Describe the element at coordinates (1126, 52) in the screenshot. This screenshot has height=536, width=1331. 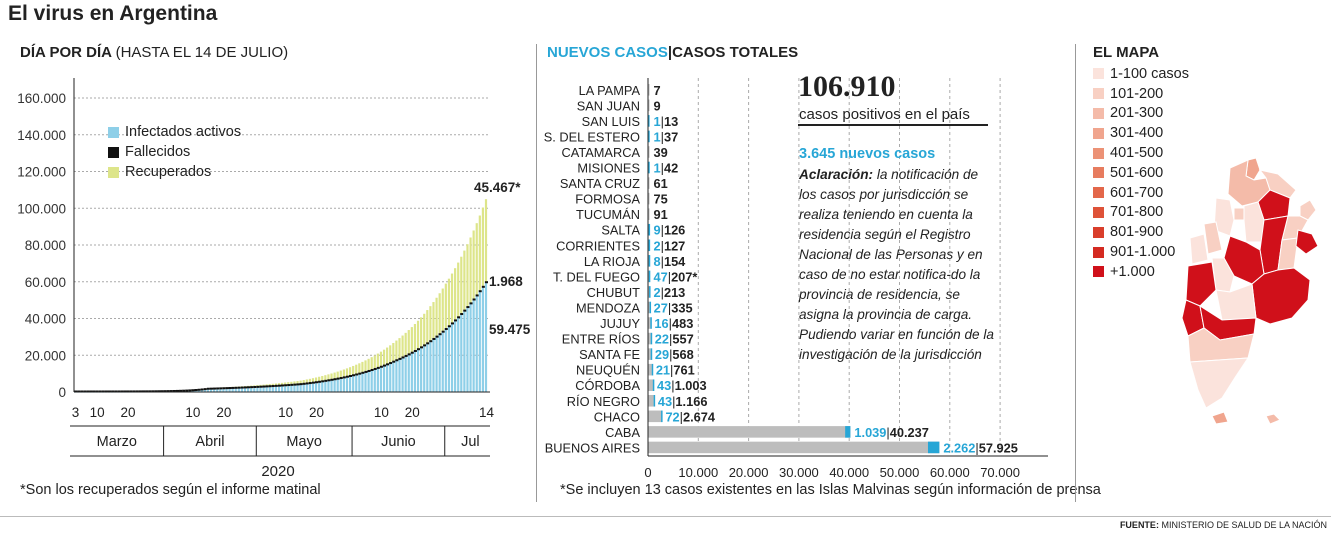
I see `map-heading: EL MAPA` at that location.